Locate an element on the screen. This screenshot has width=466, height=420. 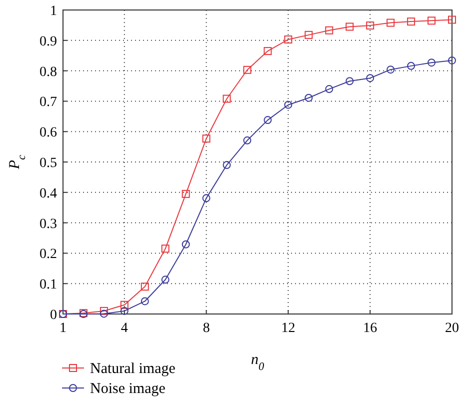
legend-label: Noise image is located at coordinates (128, 389).